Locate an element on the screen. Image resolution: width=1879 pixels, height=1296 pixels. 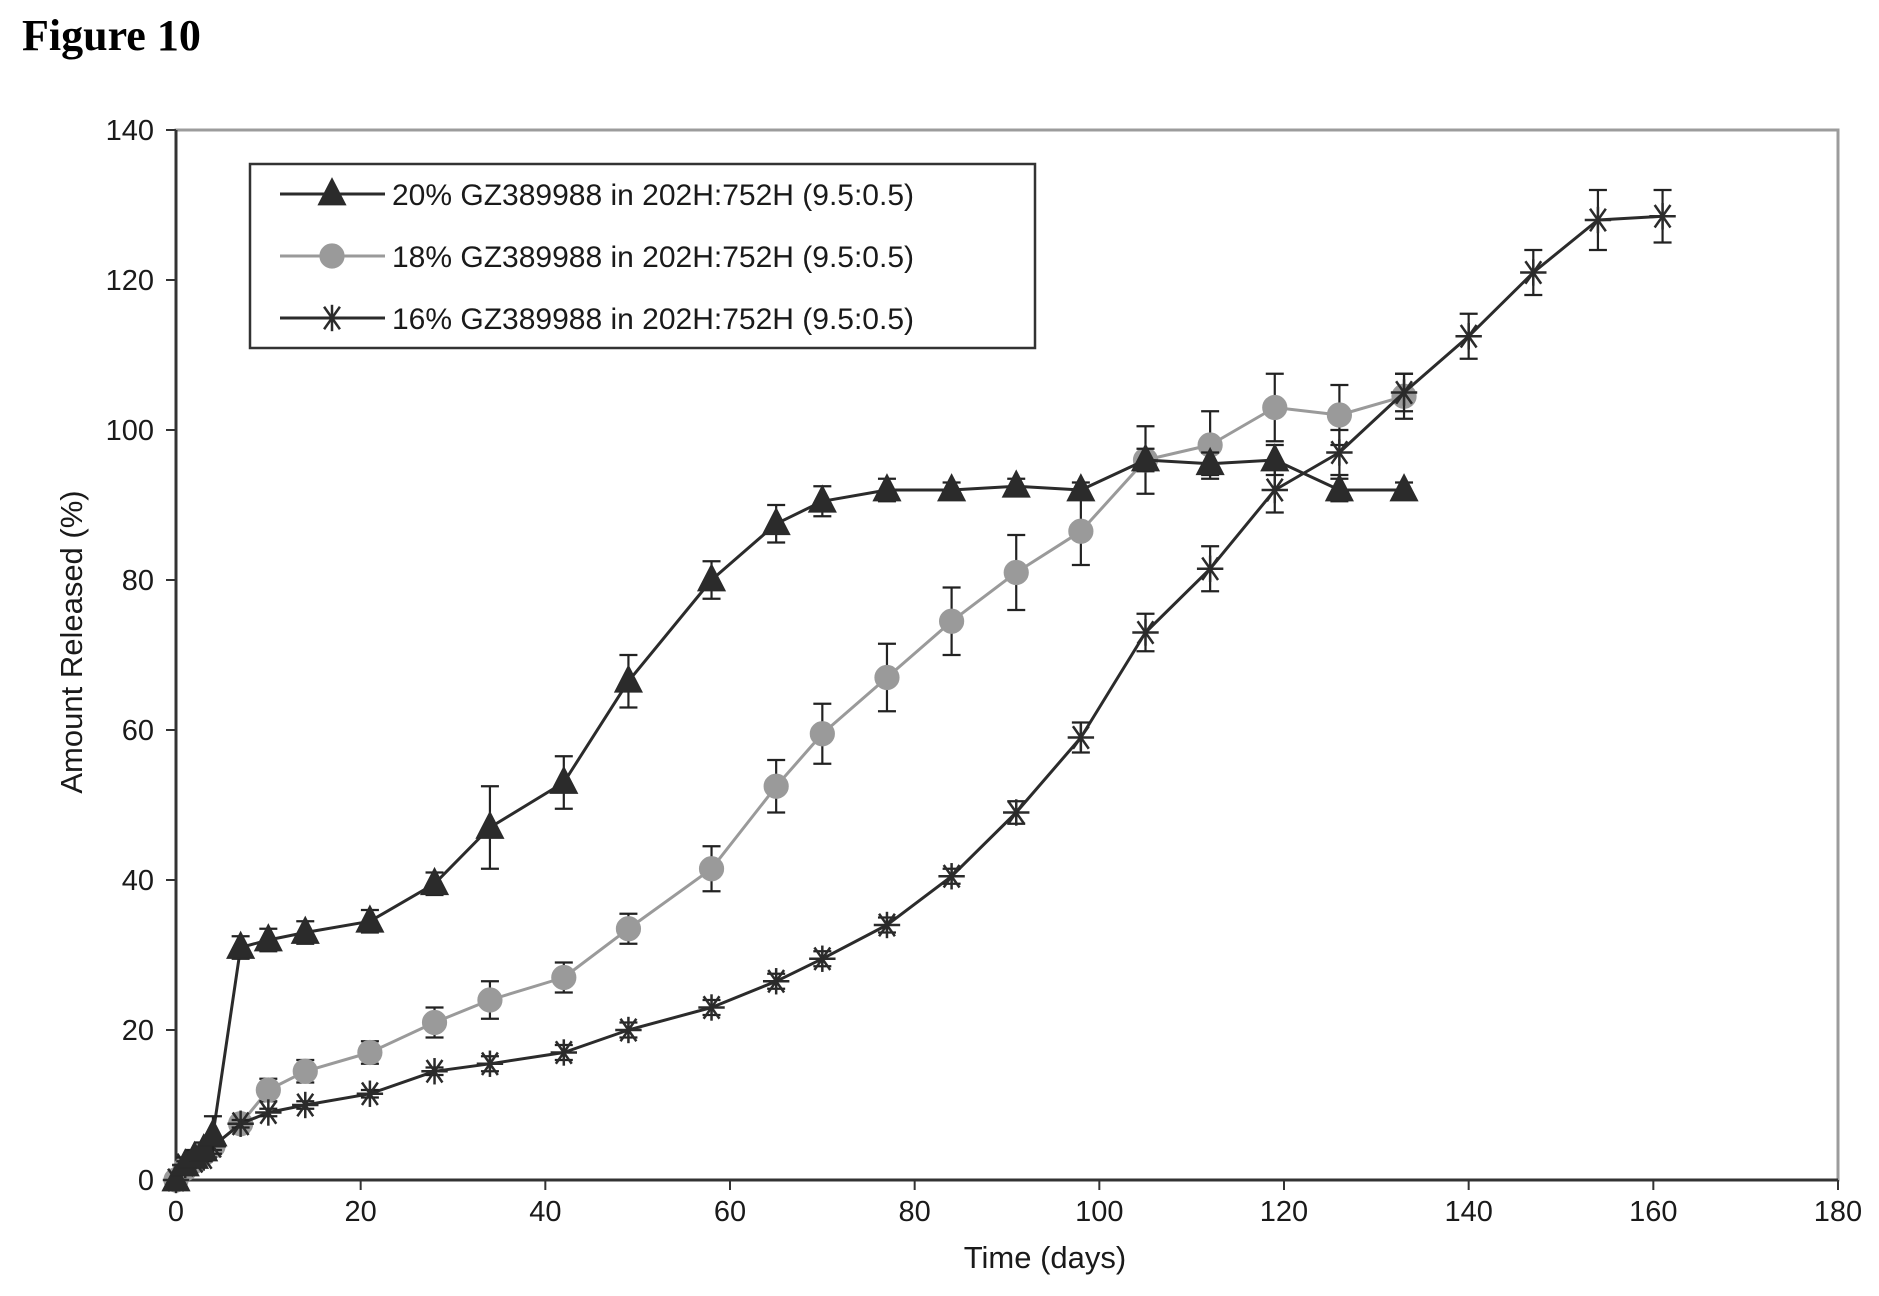
x-tick-label: 20 is located at coordinates (361, 1212).